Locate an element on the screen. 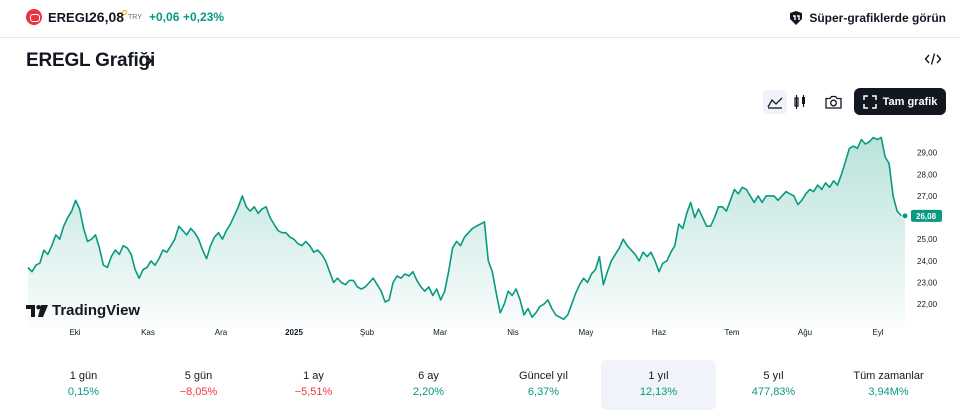  x-tick-label: May is located at coordinates (585, 332).